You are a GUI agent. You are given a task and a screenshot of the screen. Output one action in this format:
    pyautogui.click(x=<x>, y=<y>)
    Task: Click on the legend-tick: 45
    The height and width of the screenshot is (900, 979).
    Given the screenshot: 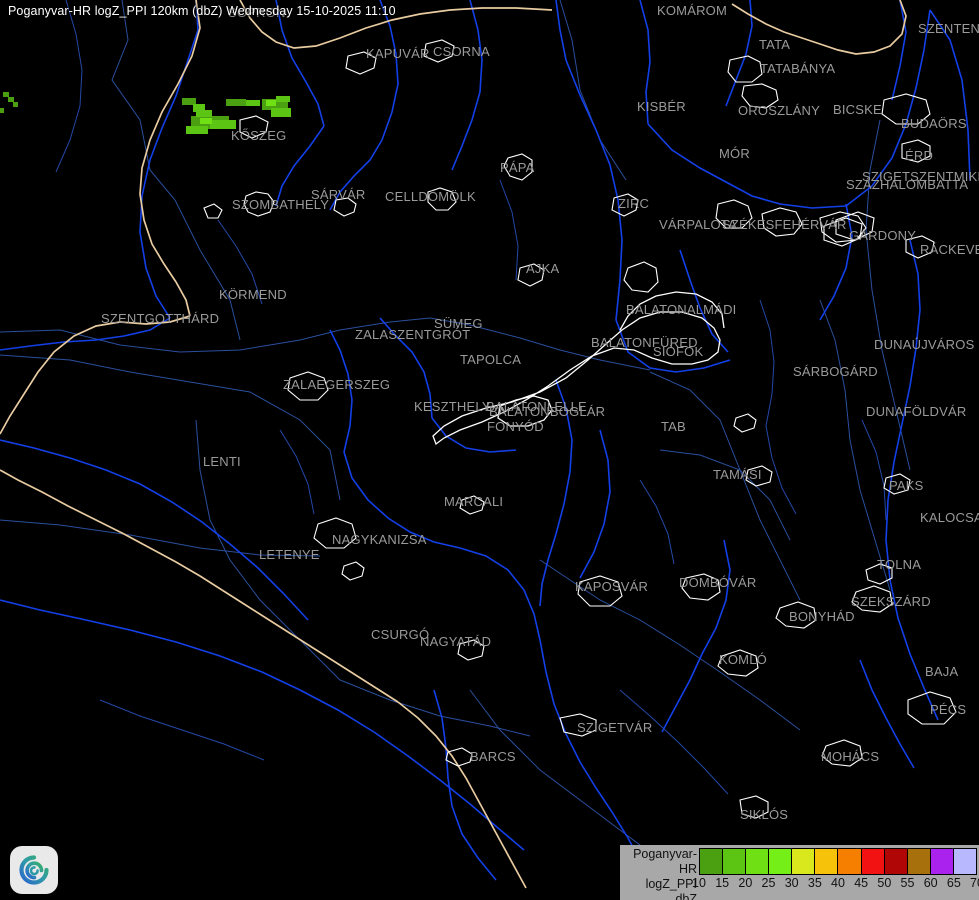 What is the action you would take?
    pyautogui.click(x=861, y=883)
    